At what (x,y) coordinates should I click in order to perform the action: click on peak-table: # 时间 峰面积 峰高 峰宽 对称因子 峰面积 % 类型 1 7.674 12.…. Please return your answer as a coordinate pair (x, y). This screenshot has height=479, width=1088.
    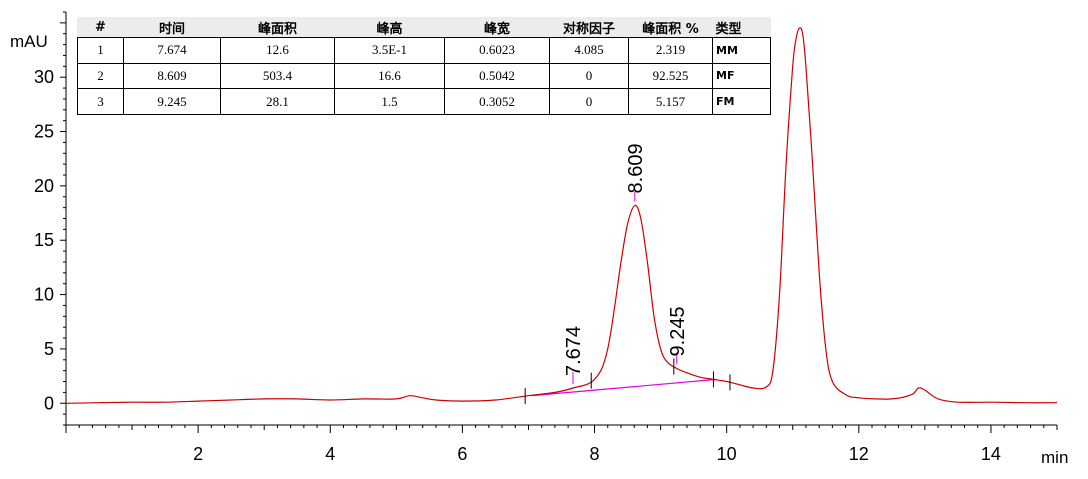
    Looking at the image, I should click on (424, 66).